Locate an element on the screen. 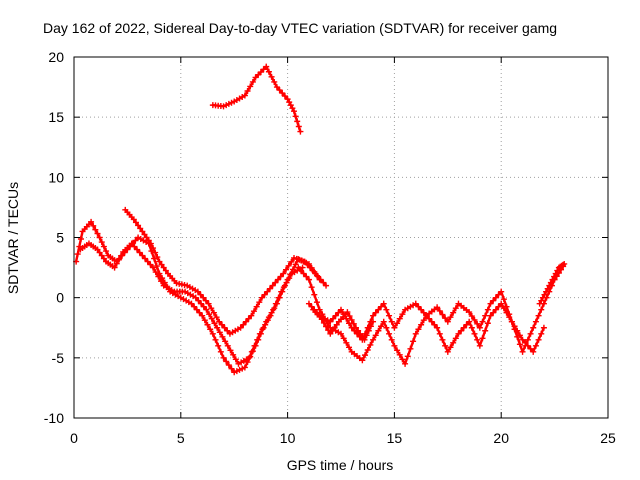 Image resolution: width=640 pixels, height=480 pixels. series-sat-d is located at coordinates (256, 99).